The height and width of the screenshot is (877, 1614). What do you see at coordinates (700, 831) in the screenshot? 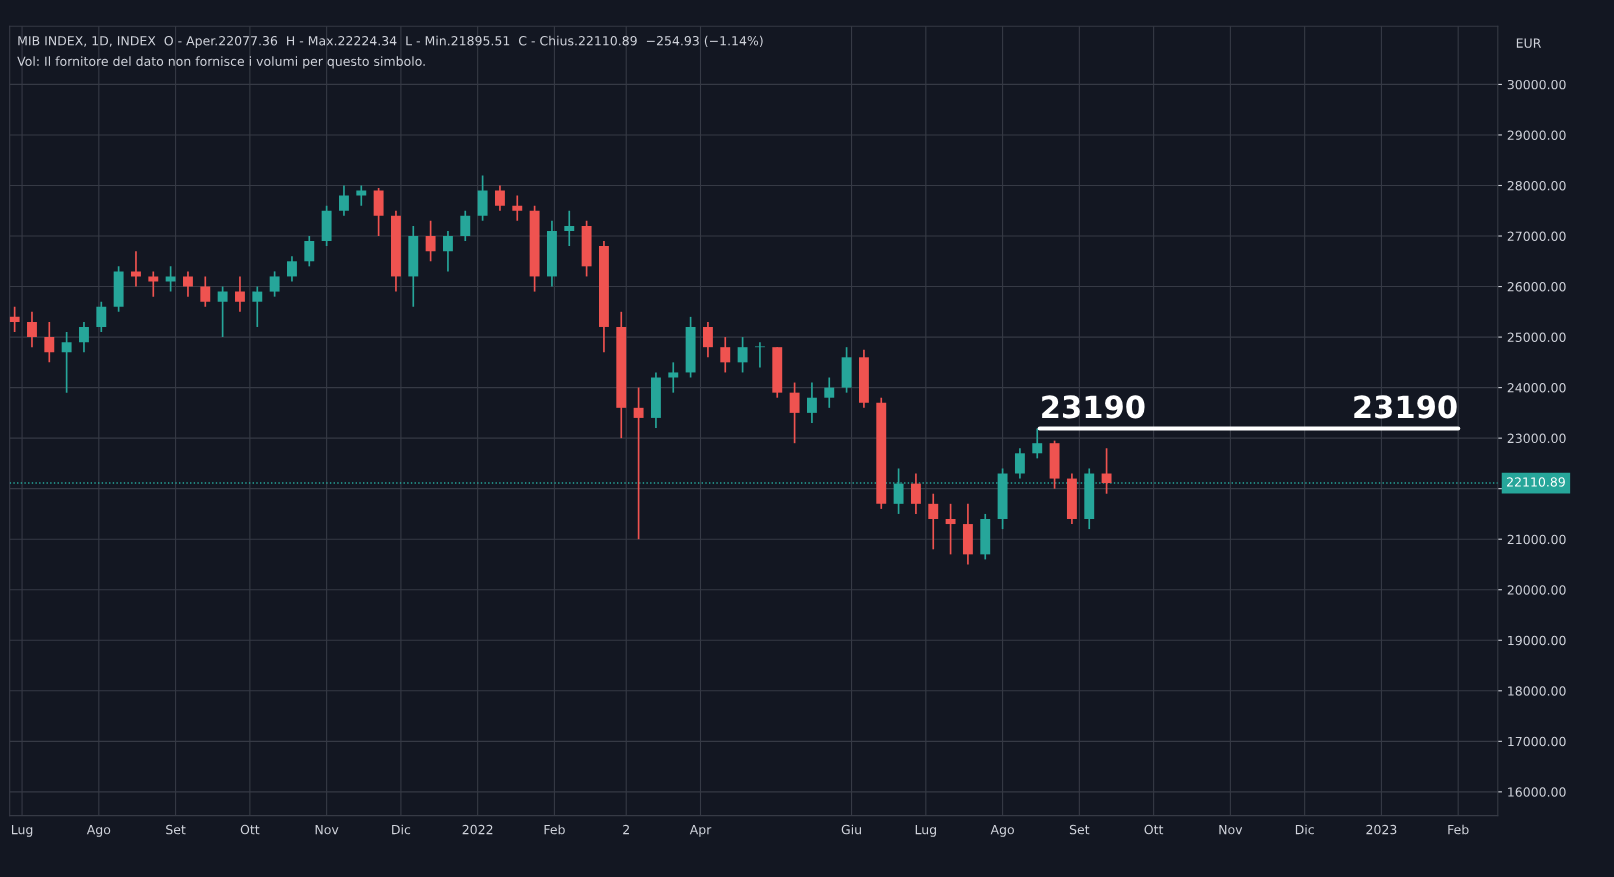
I see `x-tick-label: Apr` at bounding box center [700, 831].